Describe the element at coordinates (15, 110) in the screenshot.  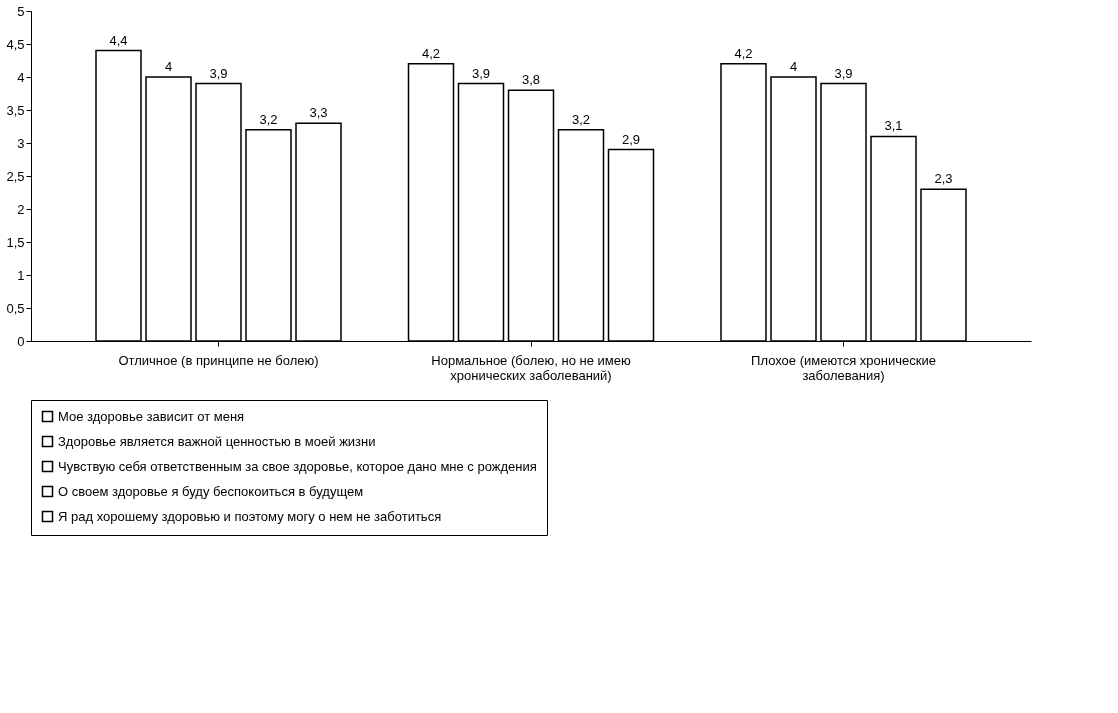
I see `y-tick-label: 3,5` at that location.